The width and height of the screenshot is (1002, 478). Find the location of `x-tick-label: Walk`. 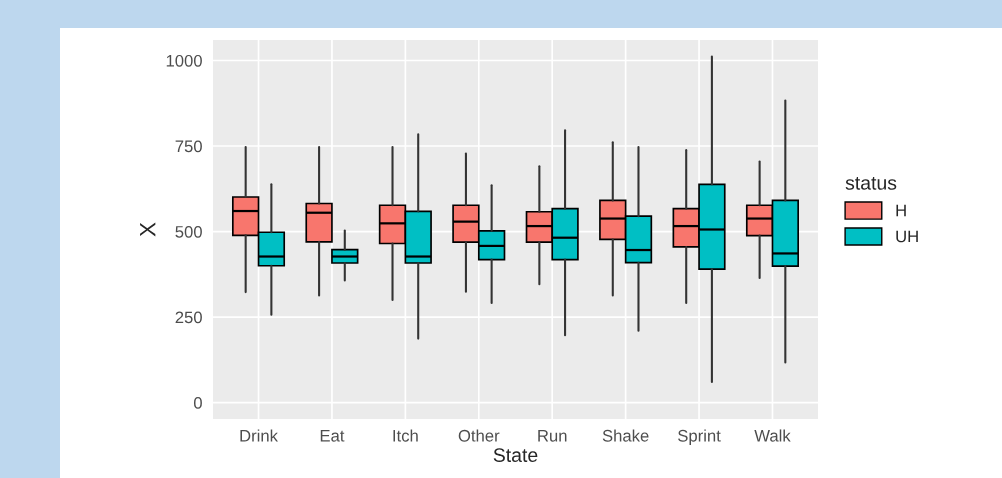

x-tick-label: Walk is located at coordinates (772, 435).